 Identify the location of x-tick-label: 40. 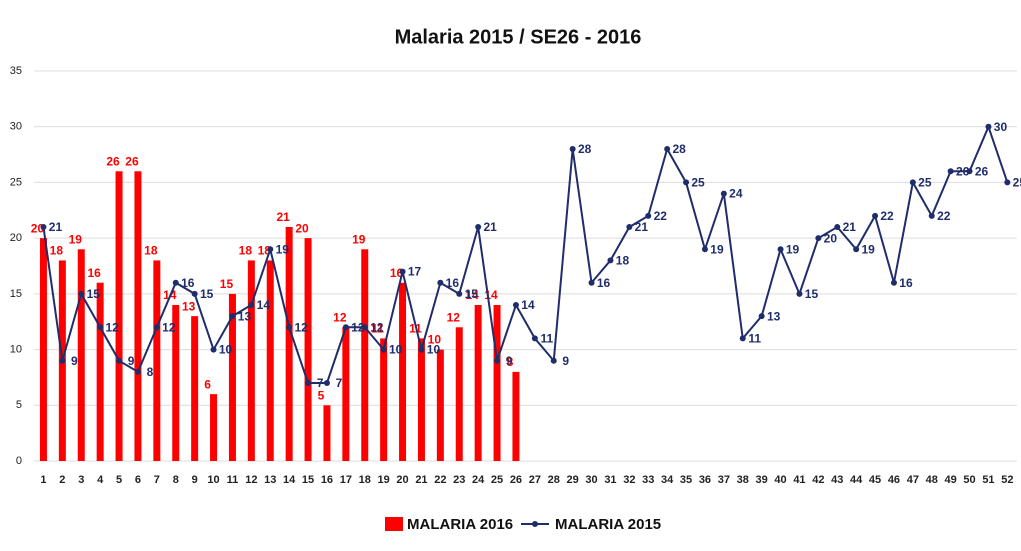
(780, 480).